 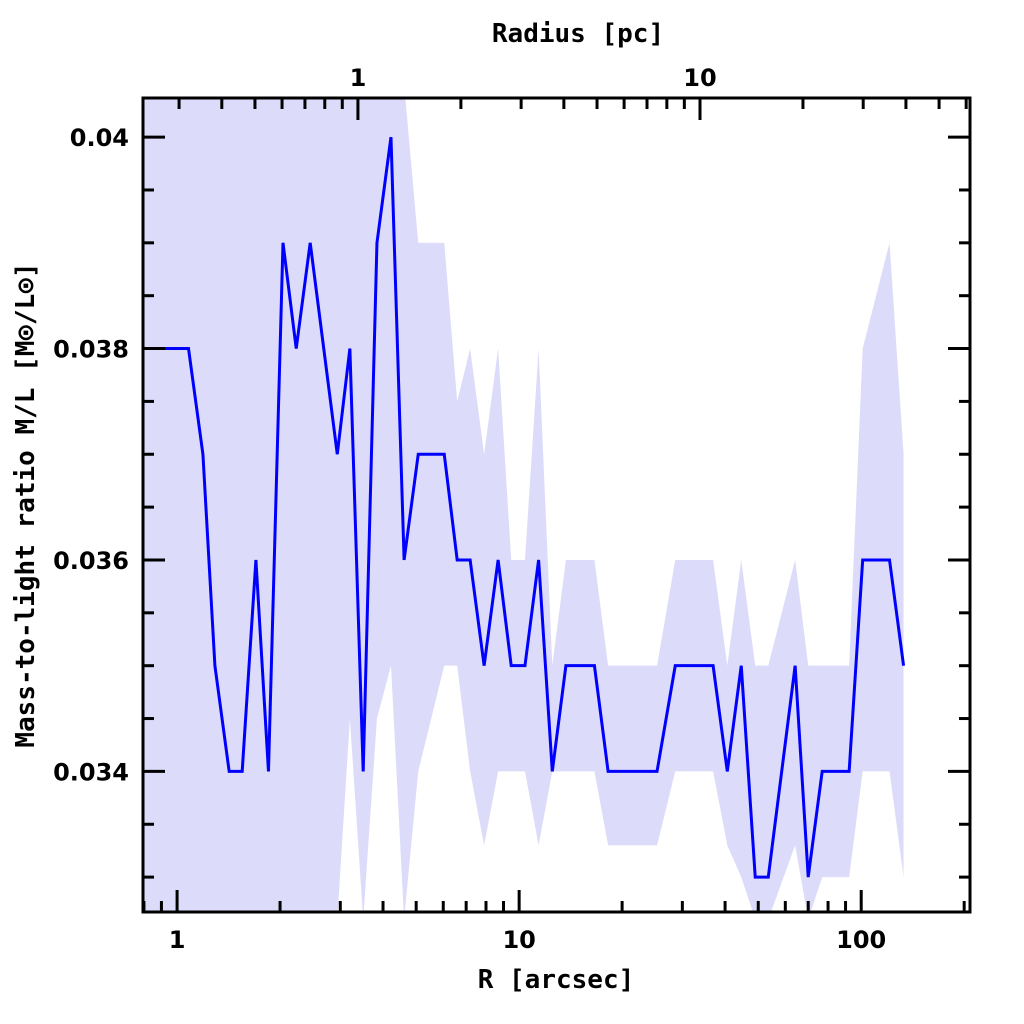 I want to click on y-tick-label: 0.034, so click(x=91, y=772).